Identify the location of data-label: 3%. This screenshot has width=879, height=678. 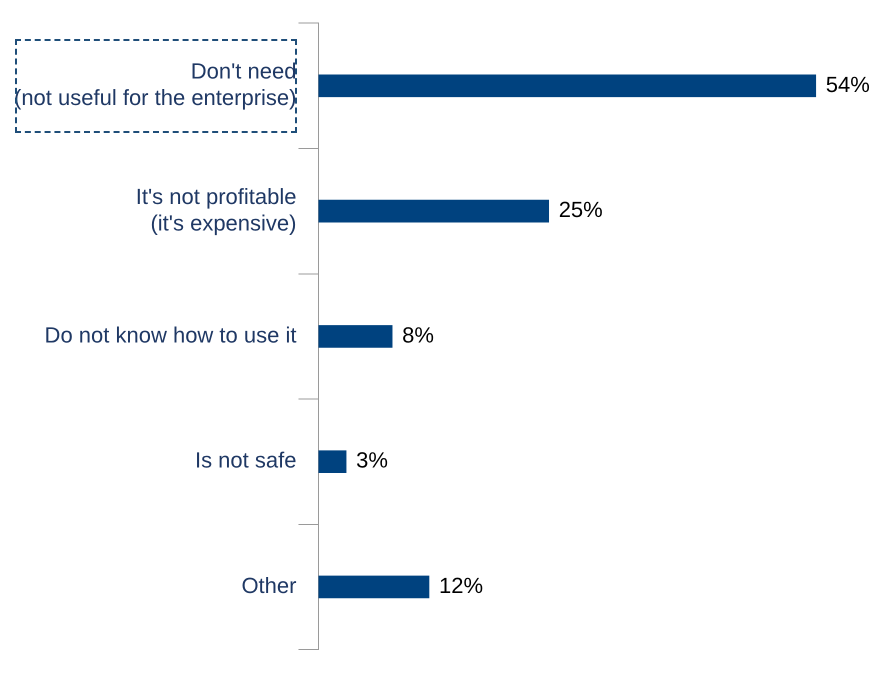
(372, 460).